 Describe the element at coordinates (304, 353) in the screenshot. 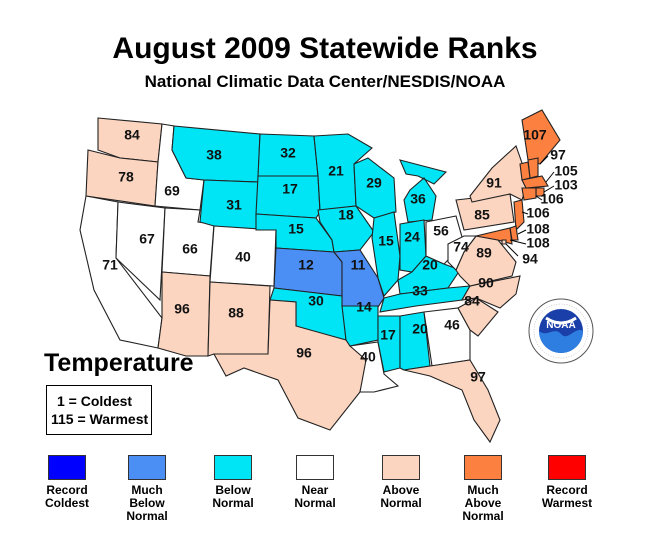

I see `rank-label-tx: 96` at that location.